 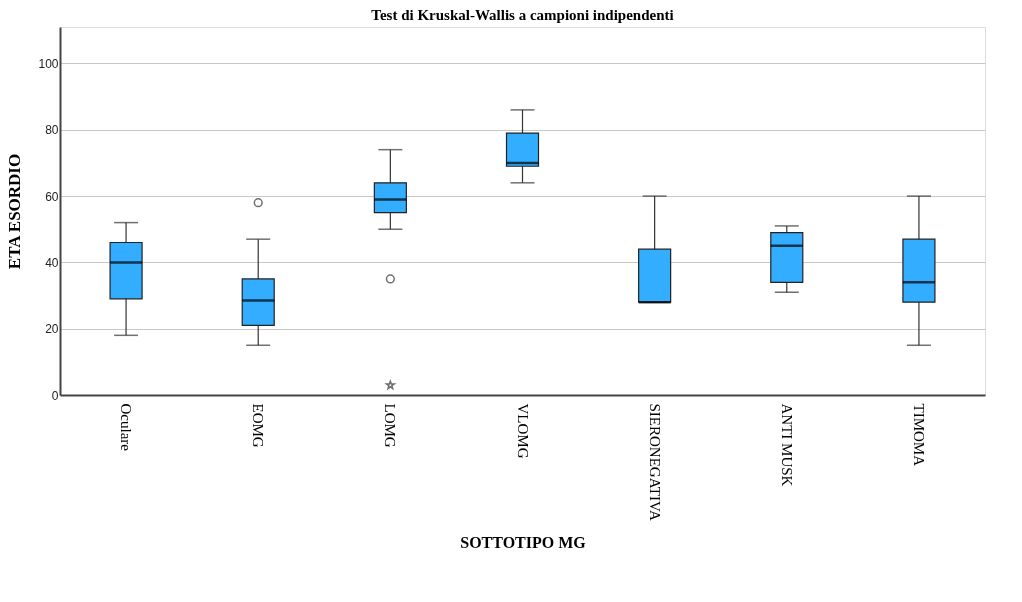 I want to click on y-tick-label: 40, so click(x=52, y=262).